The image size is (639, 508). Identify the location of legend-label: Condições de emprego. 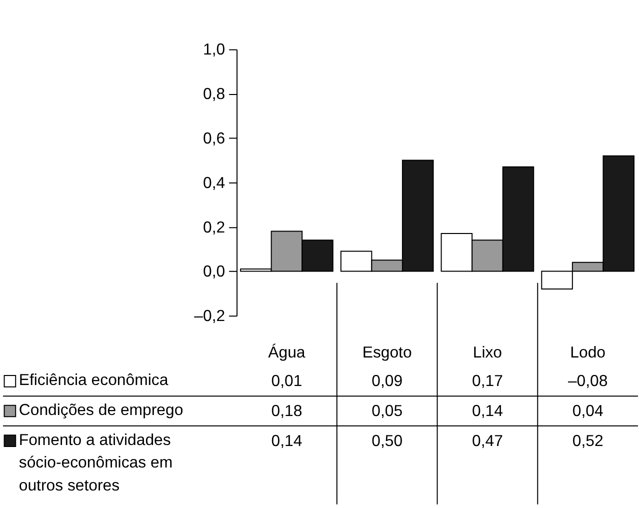
(101, 410).